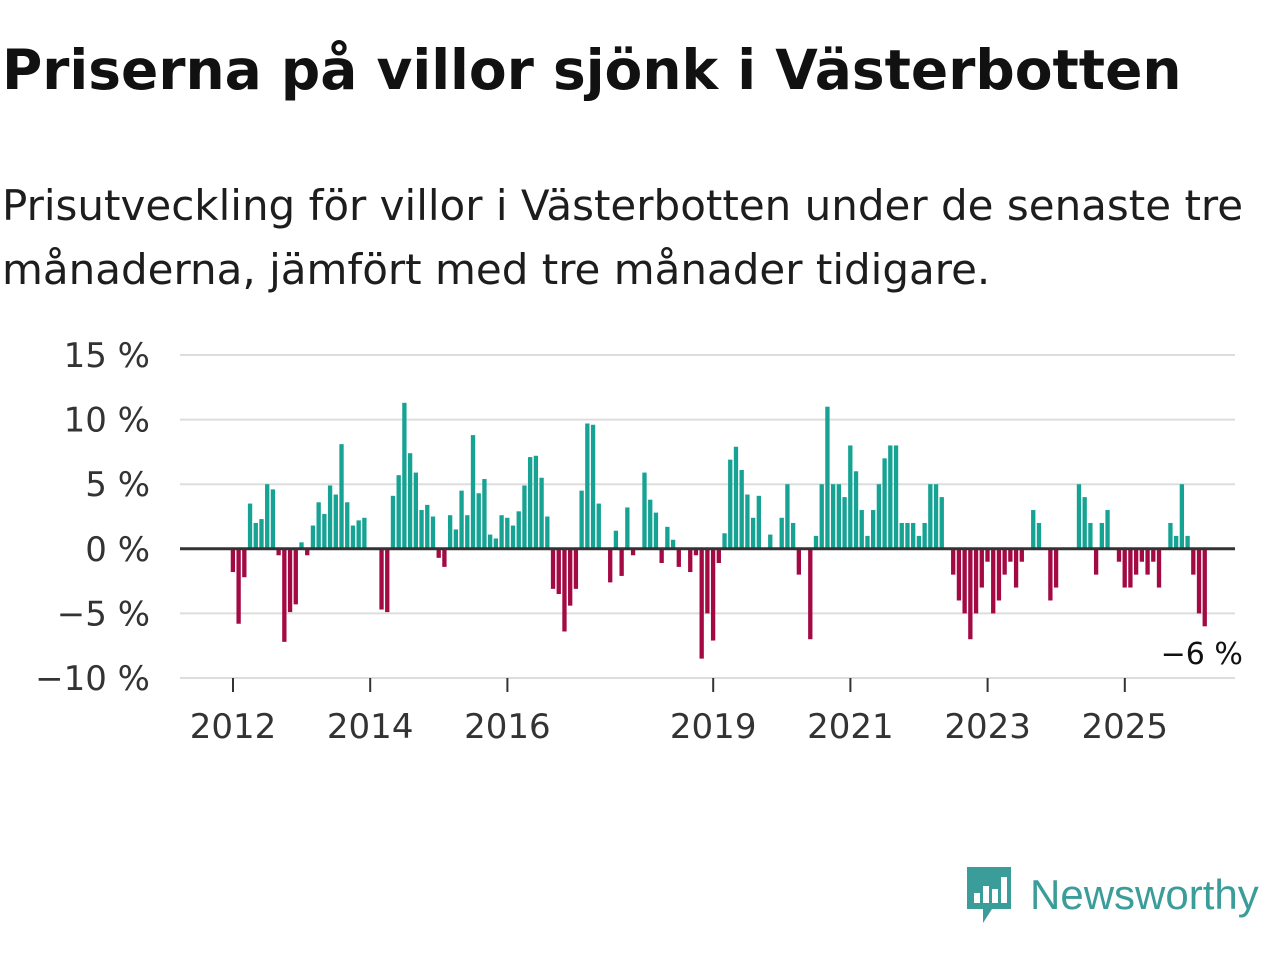 The width and height of the screenshot is (1280, 960). Describe the element at coordinates (850, 727) in the screenshot. I see `x-tick-label: 2021` at that location.